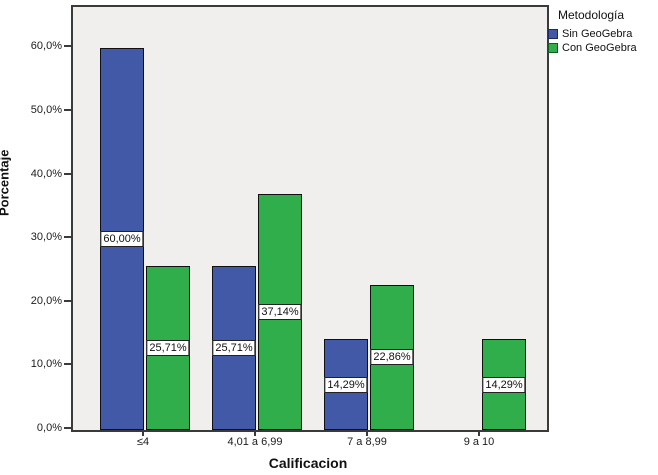 This screenshot has height=475, width=658. I want to click on bar-value-label: 37,14%, so click(280, 311).